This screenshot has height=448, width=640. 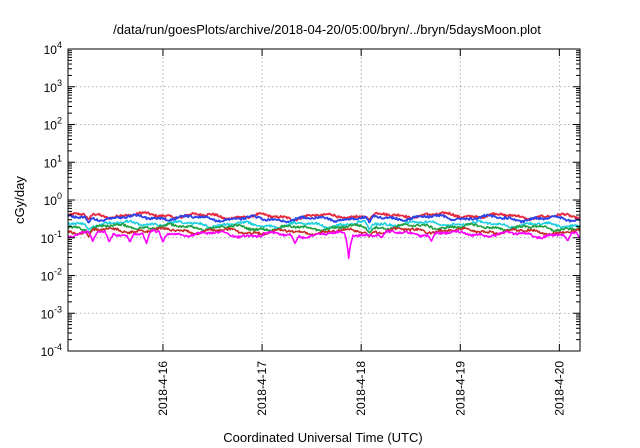 What do you see at coordinates (51, 350) in the screenshot?
I see `y-tick-label: 10⁻⁴` at bounding box center [51, 350].